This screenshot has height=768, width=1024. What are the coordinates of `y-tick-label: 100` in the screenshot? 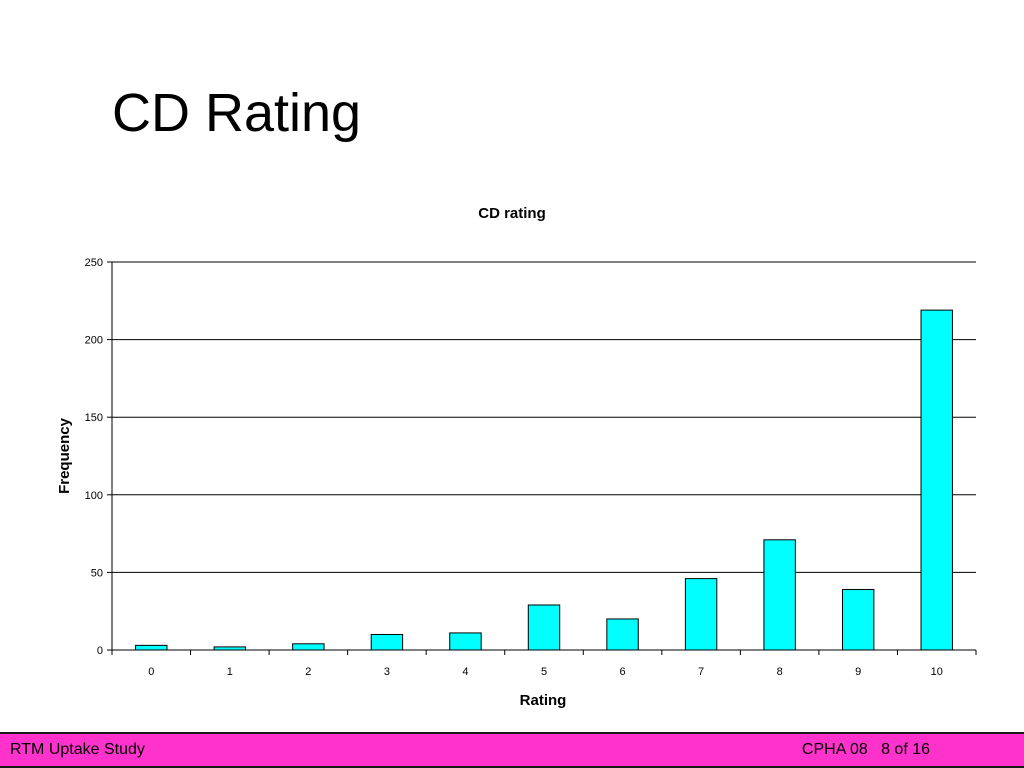 It's located at (94, 496).